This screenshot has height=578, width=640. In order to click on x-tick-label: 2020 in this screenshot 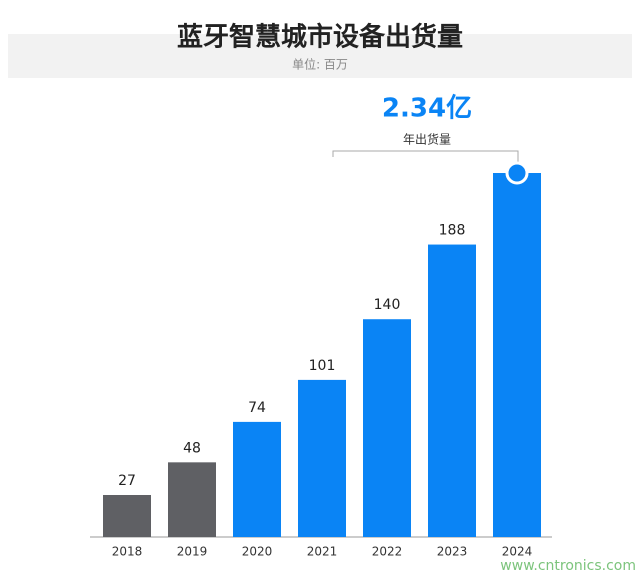, I will do `click(257, 552)`.